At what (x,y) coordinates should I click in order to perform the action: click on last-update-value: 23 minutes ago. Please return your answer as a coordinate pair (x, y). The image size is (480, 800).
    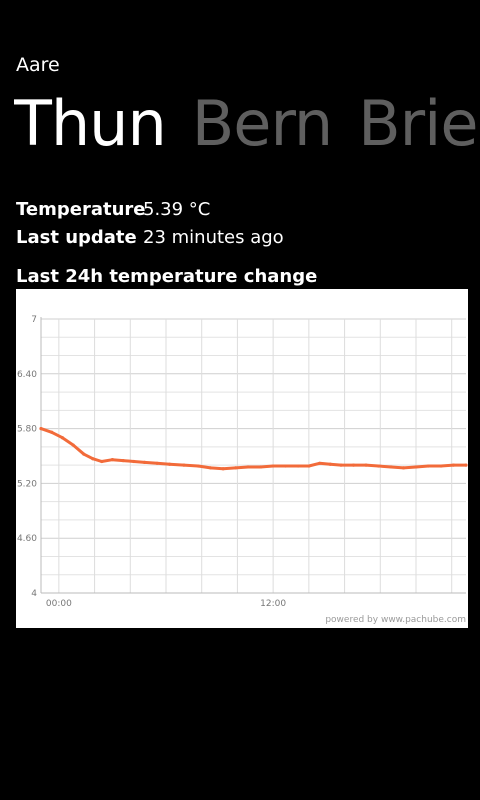
    Looking at the image, I should click on (213, 237).